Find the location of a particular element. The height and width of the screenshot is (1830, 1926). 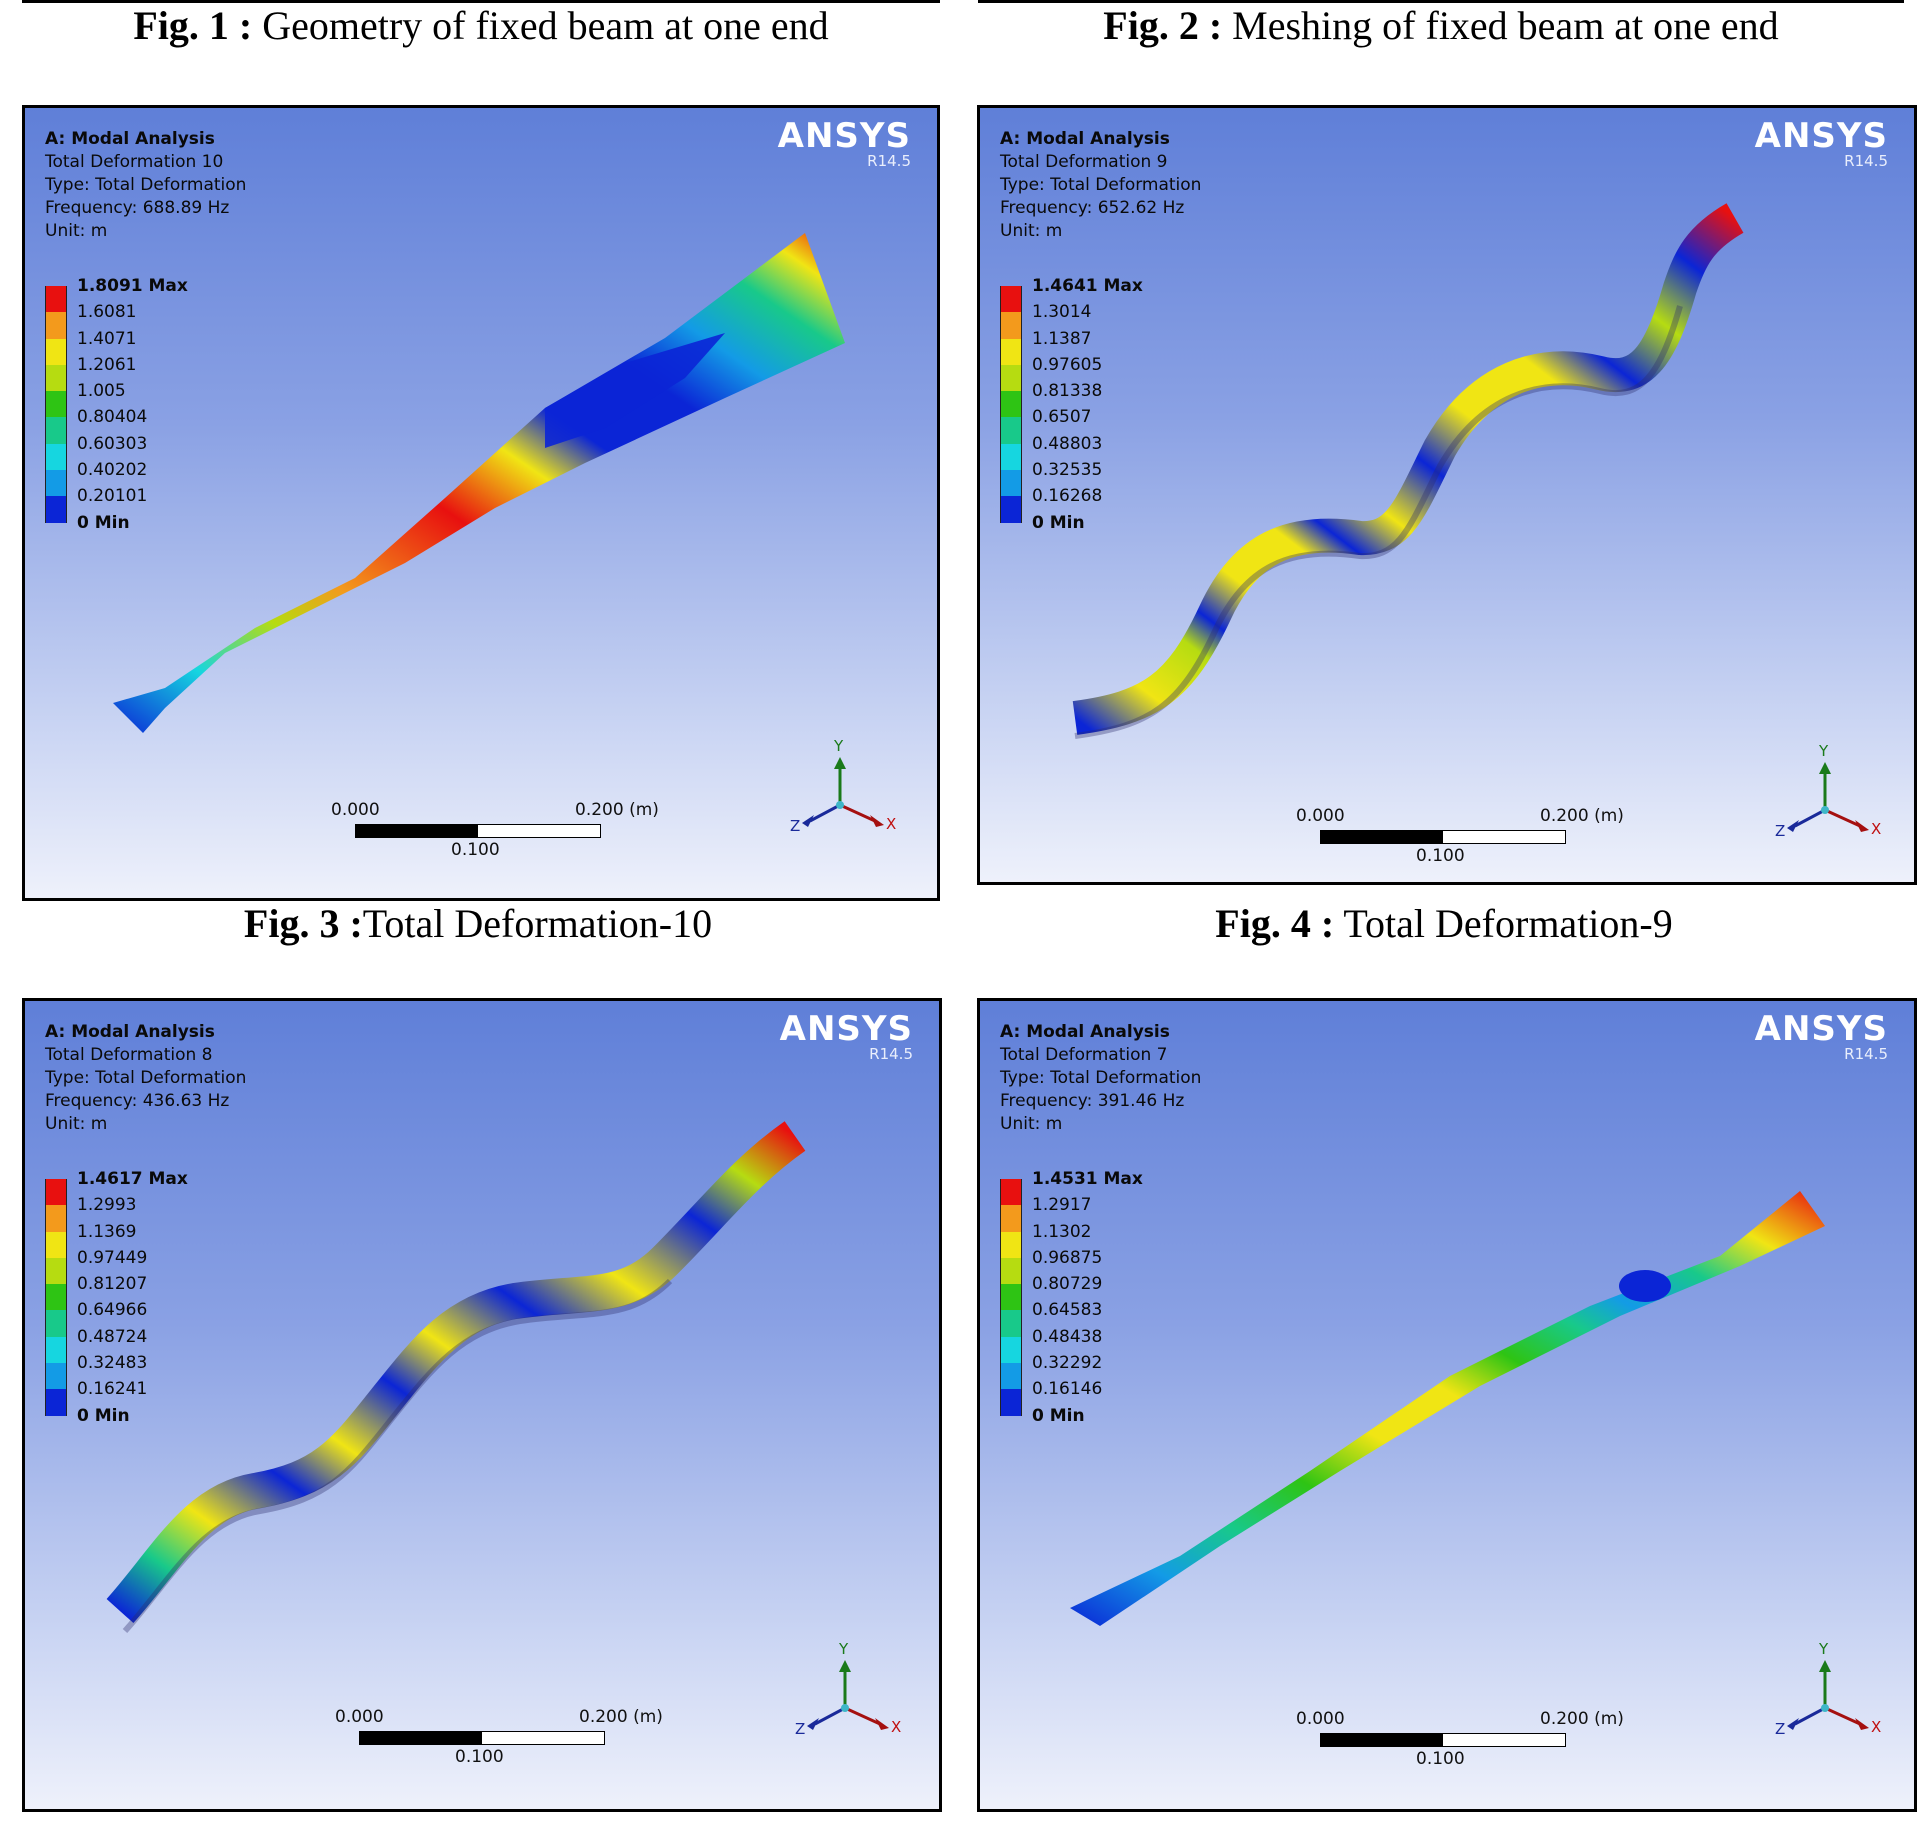

beam-render-mode10 is located at coordinates (479, 483).